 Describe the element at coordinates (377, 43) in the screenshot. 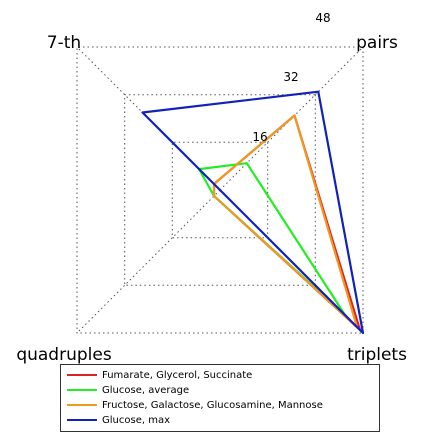

I see `axis-label-pairs: pairs` at that location.